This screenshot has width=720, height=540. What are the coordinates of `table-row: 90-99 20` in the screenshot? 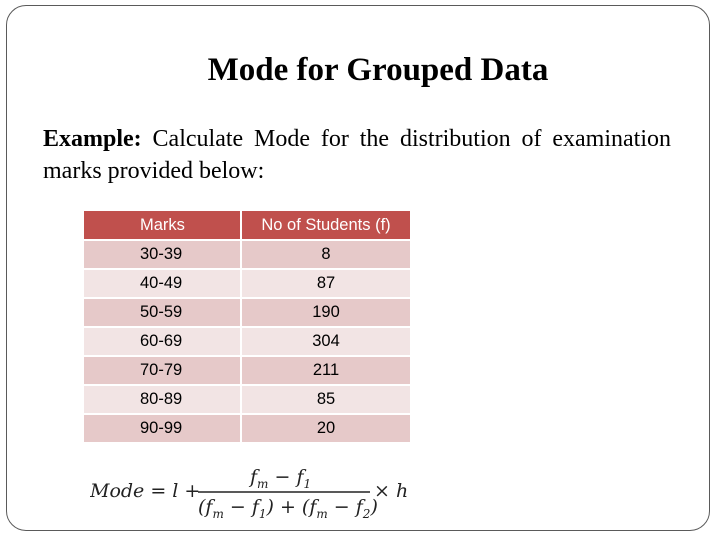 It's located at (247, 429).